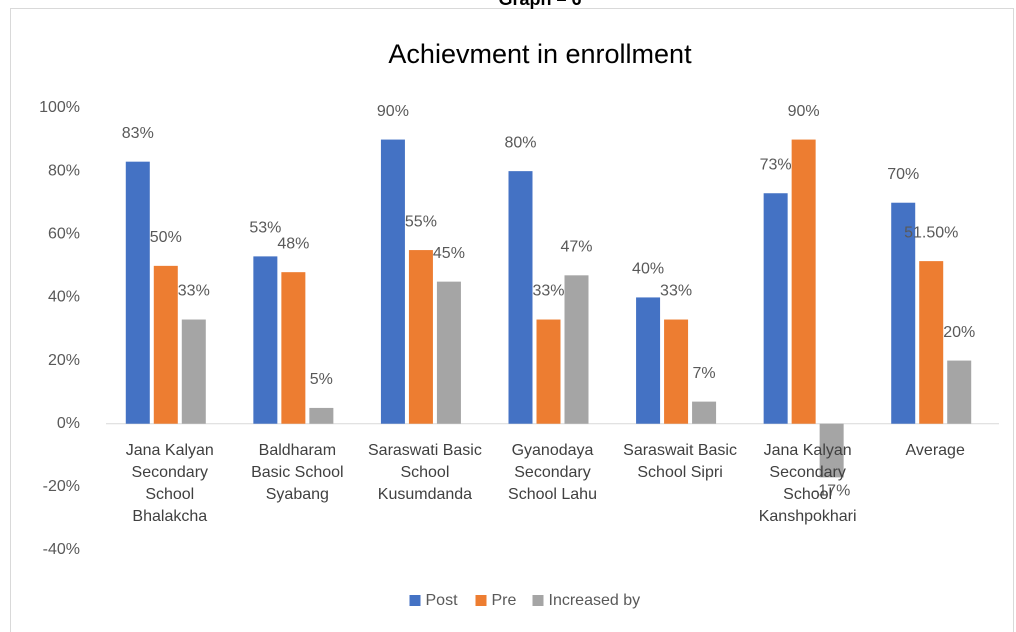  I want to click on legend-label: Pre, so click(504, 600).